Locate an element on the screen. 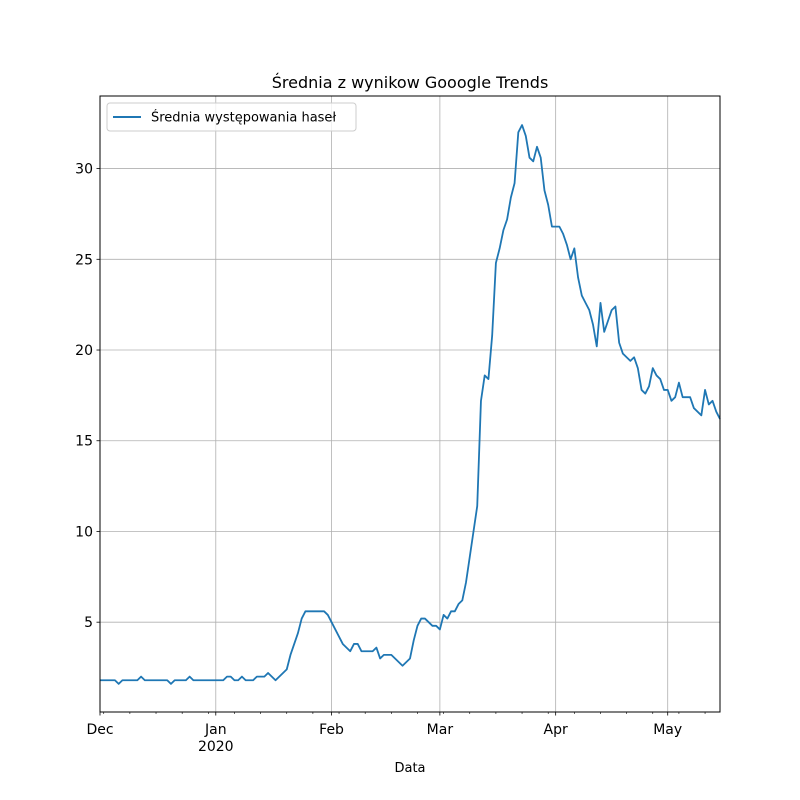  y-tick-label: 15 is located at coordinates (84, 442).